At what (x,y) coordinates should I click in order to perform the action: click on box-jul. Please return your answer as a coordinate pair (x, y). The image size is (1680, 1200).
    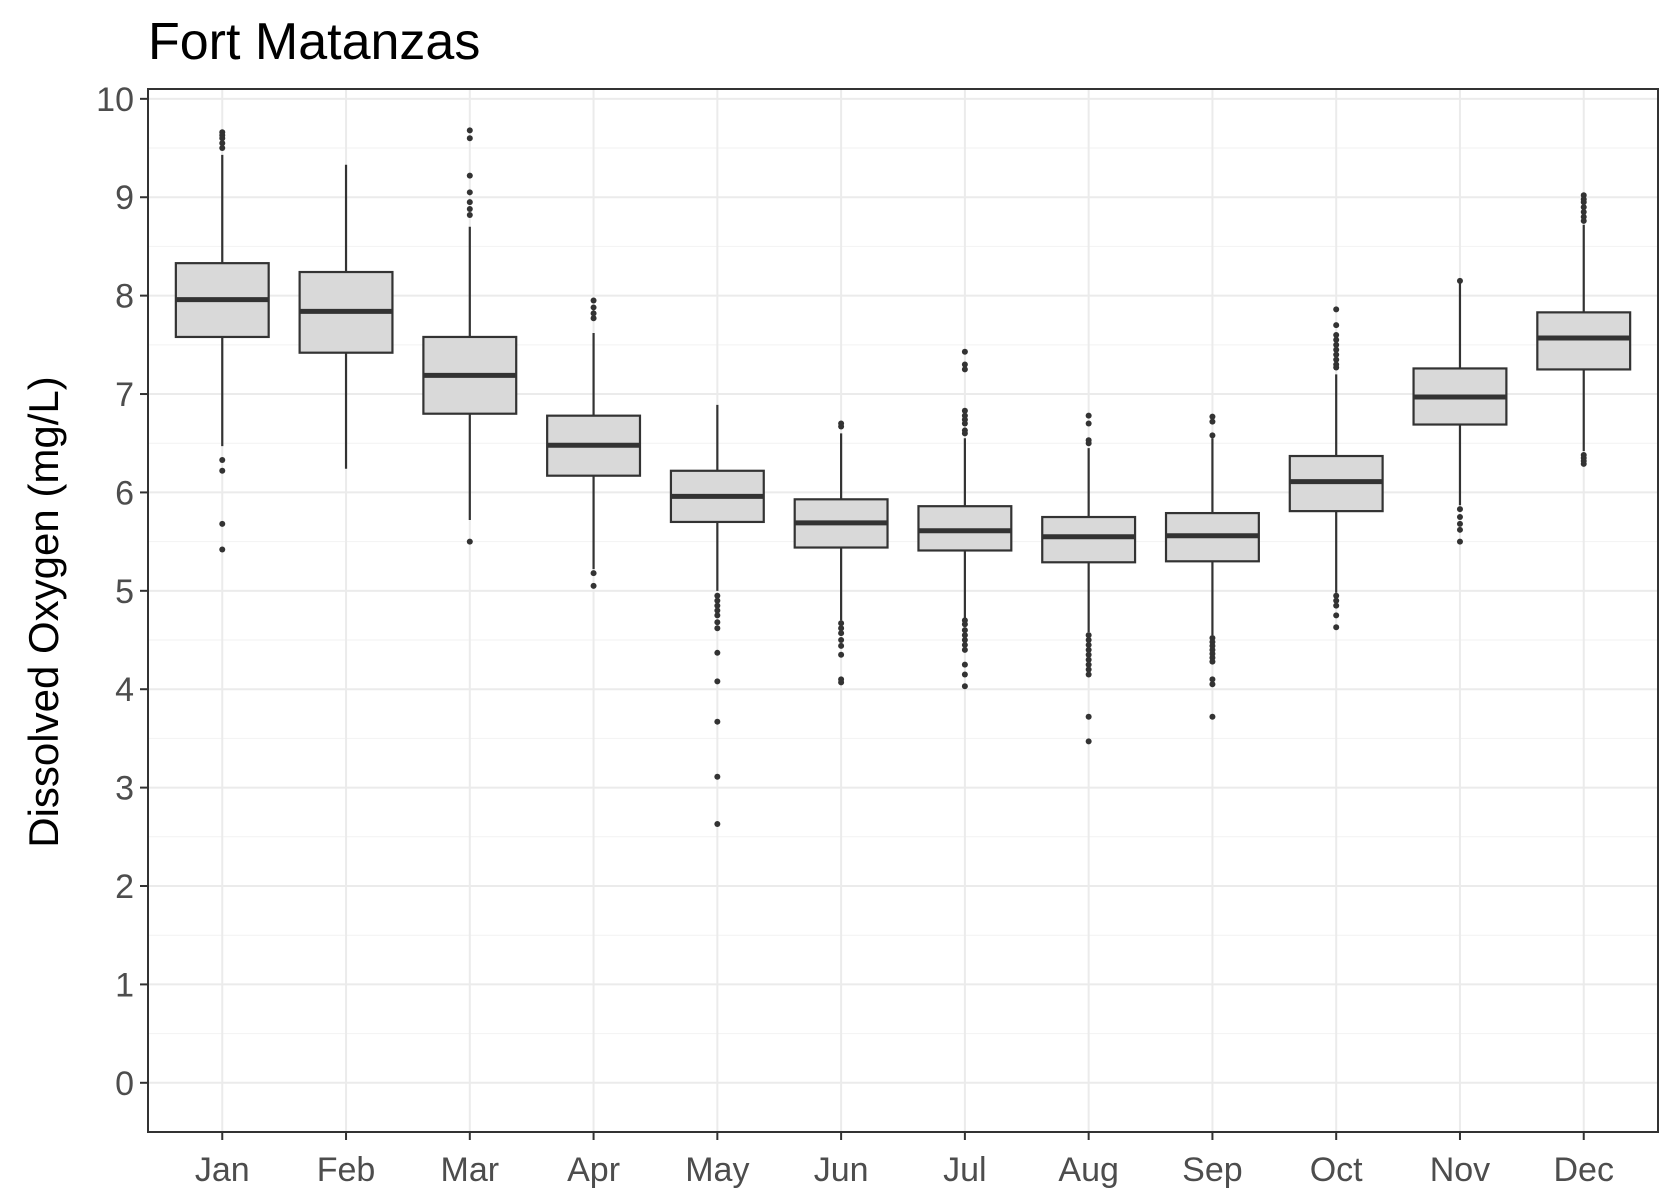
    Looking at the image, I should click on (965, 519).